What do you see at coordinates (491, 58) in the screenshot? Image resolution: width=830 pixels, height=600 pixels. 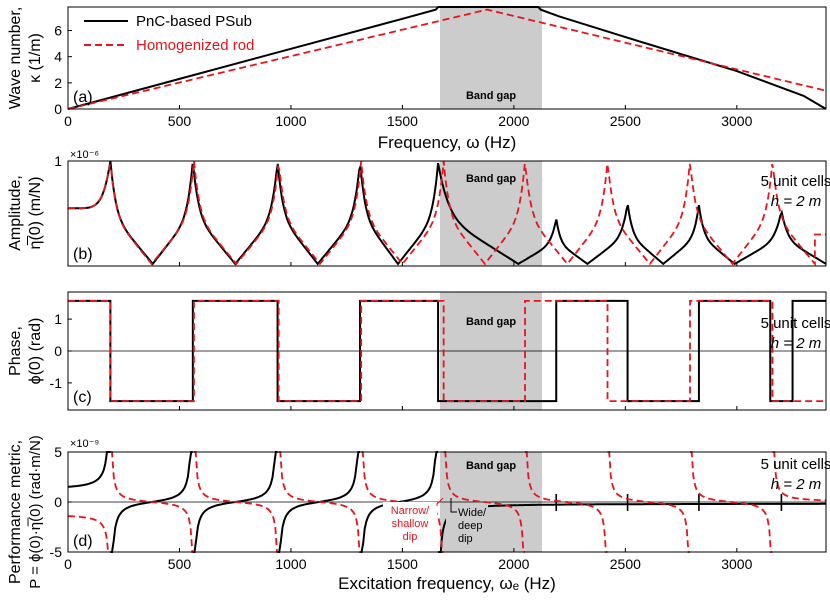 I see `band-gap-a` at bounding box center [491, 58].